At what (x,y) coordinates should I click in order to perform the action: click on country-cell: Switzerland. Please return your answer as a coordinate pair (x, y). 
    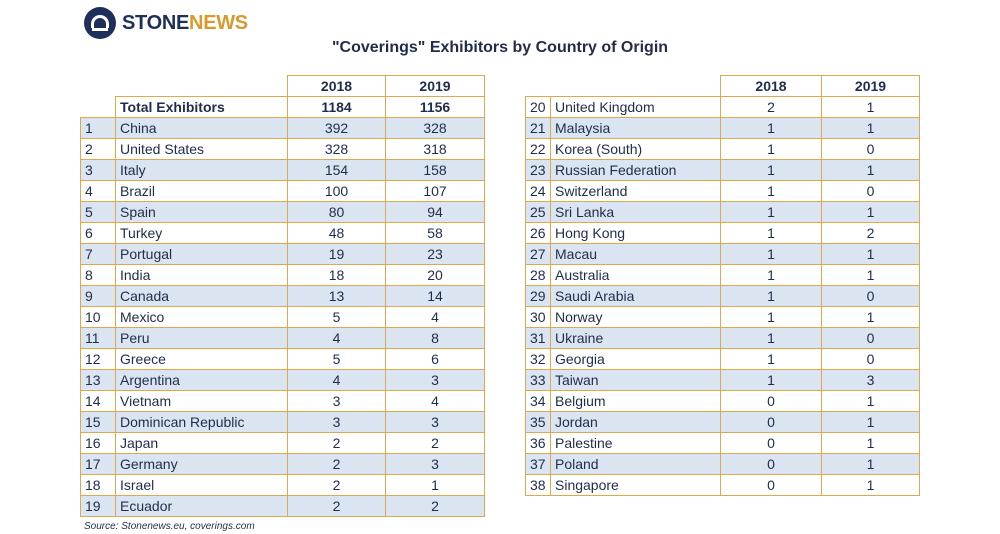
    Looking at the image, I should click on (635, 191).